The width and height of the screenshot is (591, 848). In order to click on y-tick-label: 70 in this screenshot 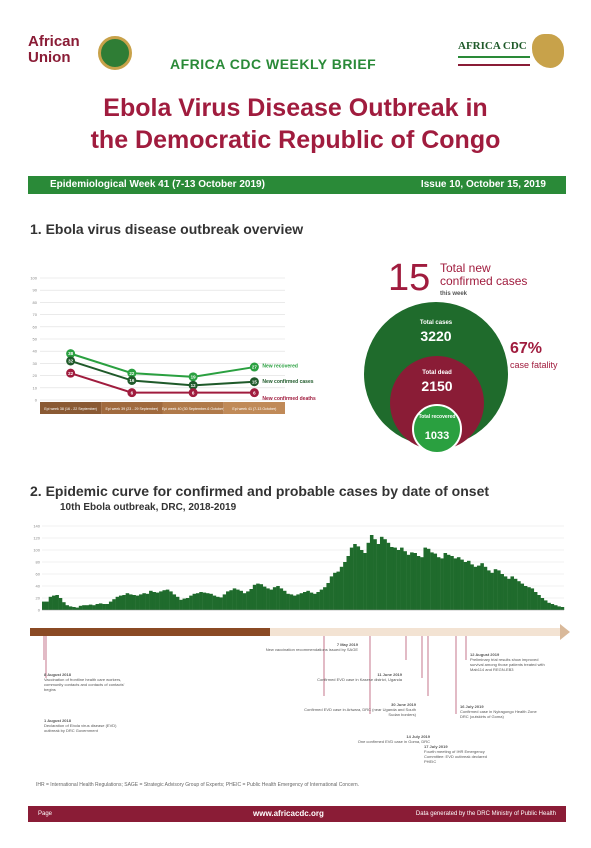, I will do `click(35, 314)`.